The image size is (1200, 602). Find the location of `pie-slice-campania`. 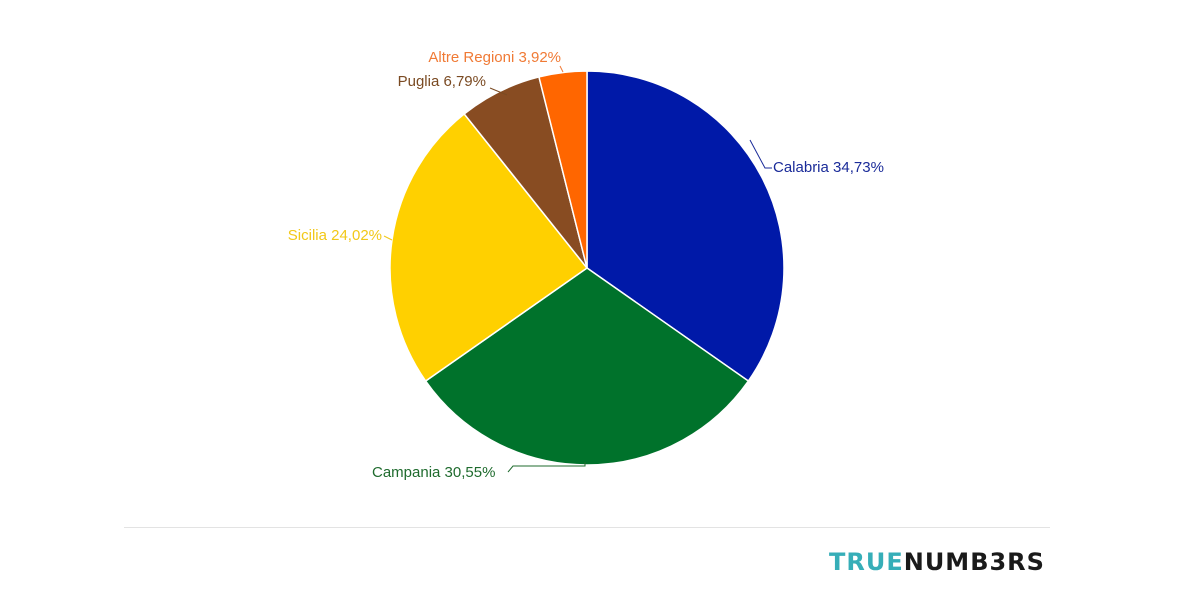

pie-slice-campania is located at coordinates (587, 366).